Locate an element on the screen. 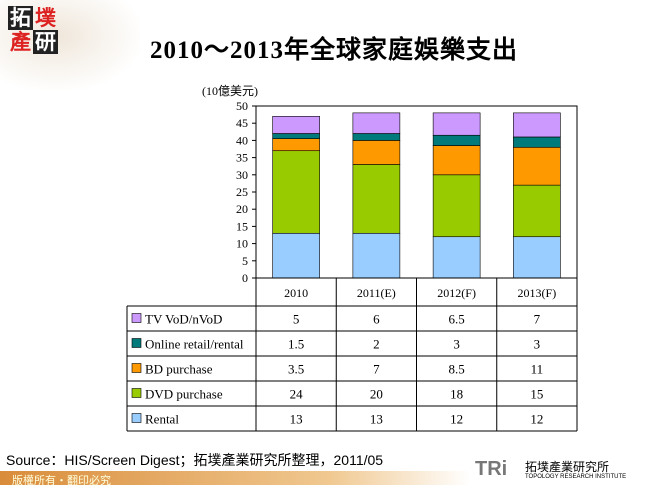 This screenshot has height=489, width=650. data-label: 6 is located at coordinates (376, 319).